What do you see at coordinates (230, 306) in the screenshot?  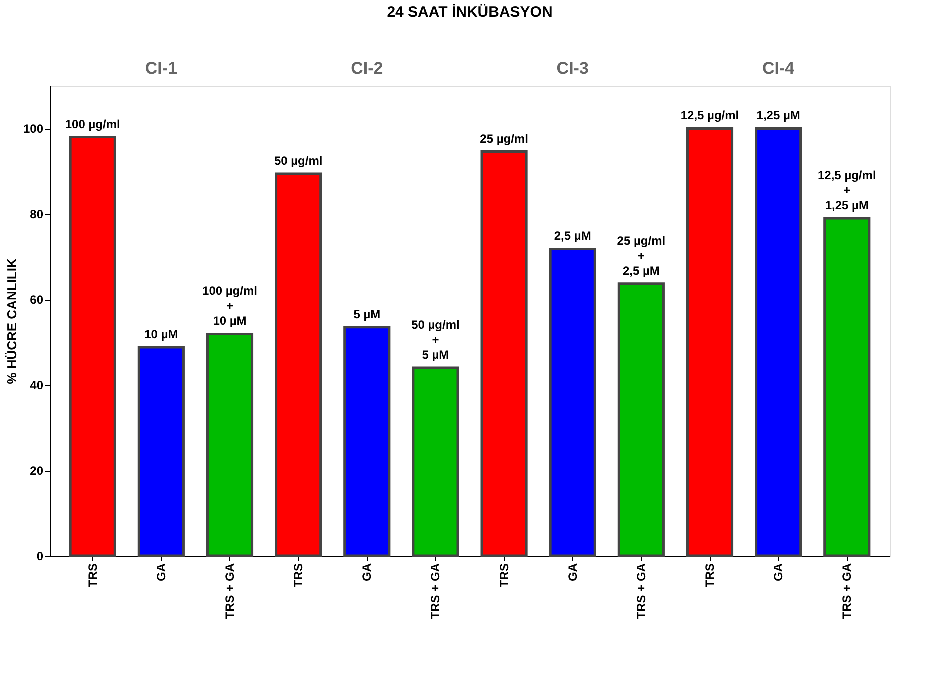 I see `annotation: 100 µg/ml + 10 µM` at bounding box center [230, 306].